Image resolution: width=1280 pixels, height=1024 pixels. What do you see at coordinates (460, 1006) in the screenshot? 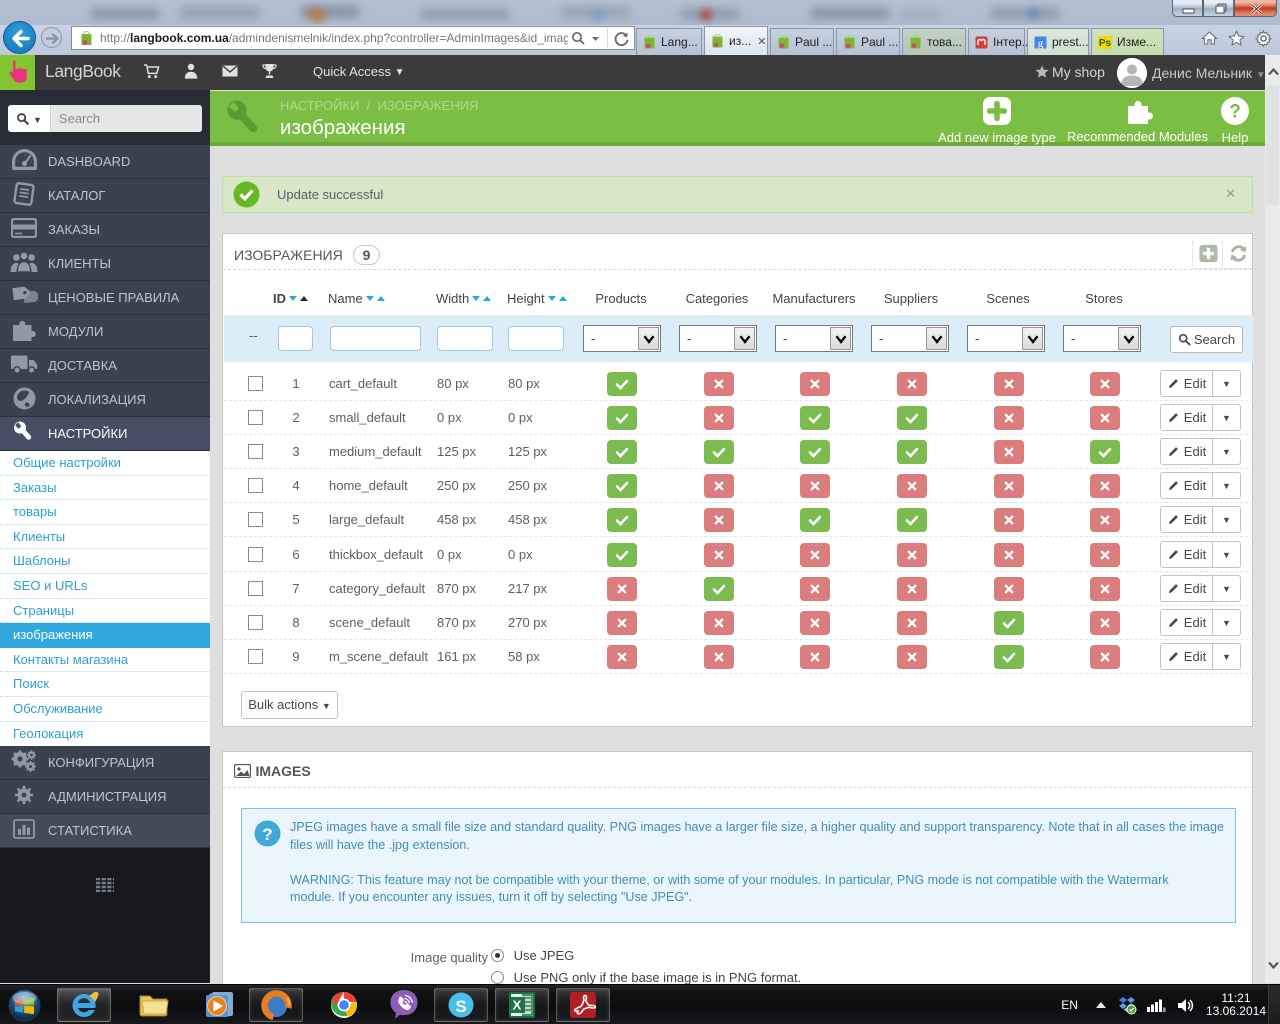
I see `svg-text: S` at bounding box center [460, 1006].